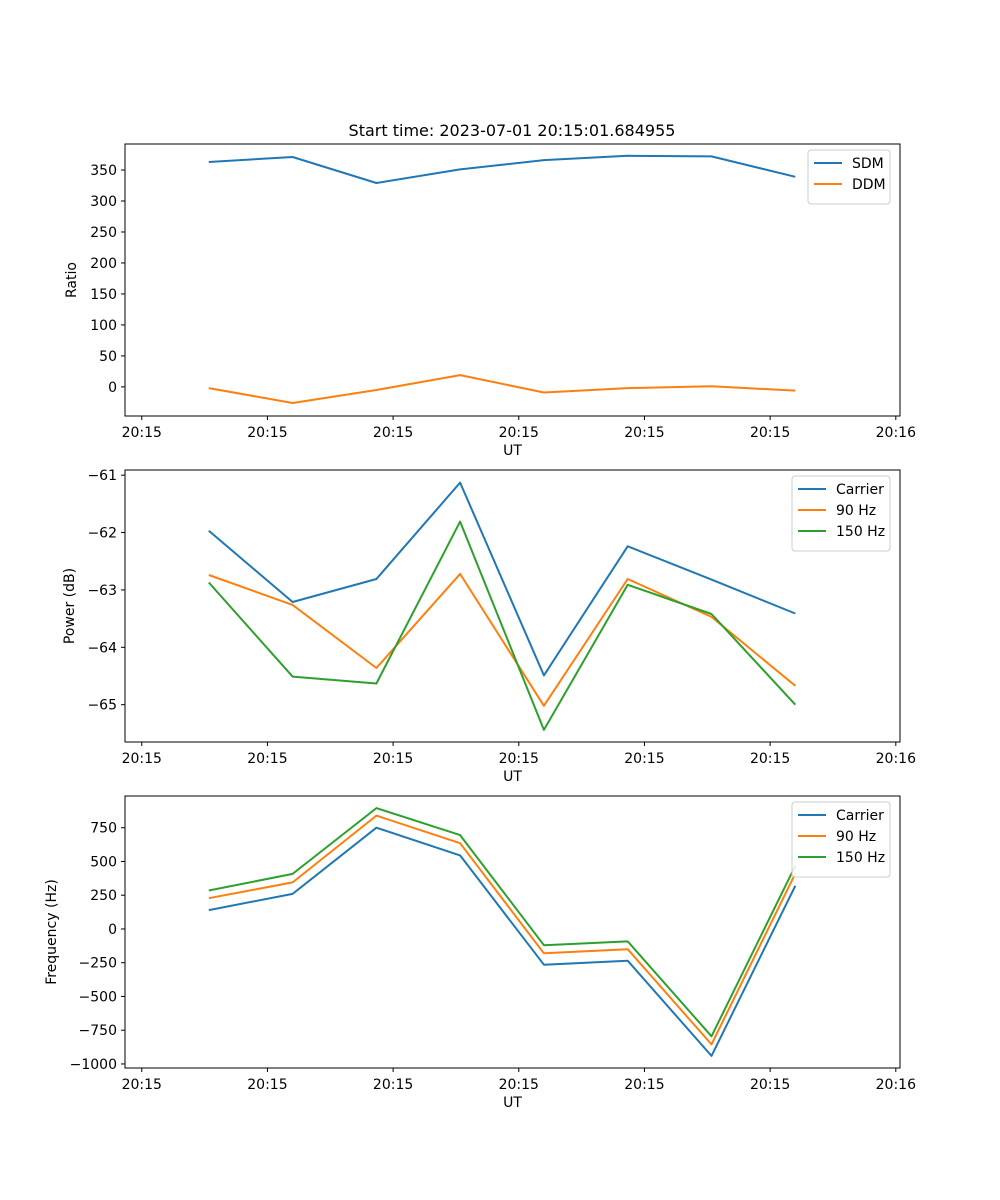 The width and height of the screenshot is (1000, 1200). Describe the element at coordinates (103, 264) in the screenshot. I see `y-tick-label: 200` at that location.